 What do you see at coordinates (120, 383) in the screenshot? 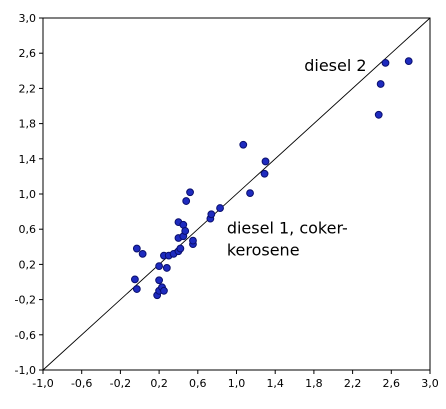
I see `x-tick-label: -0,2` at bounding box center [120, 383].